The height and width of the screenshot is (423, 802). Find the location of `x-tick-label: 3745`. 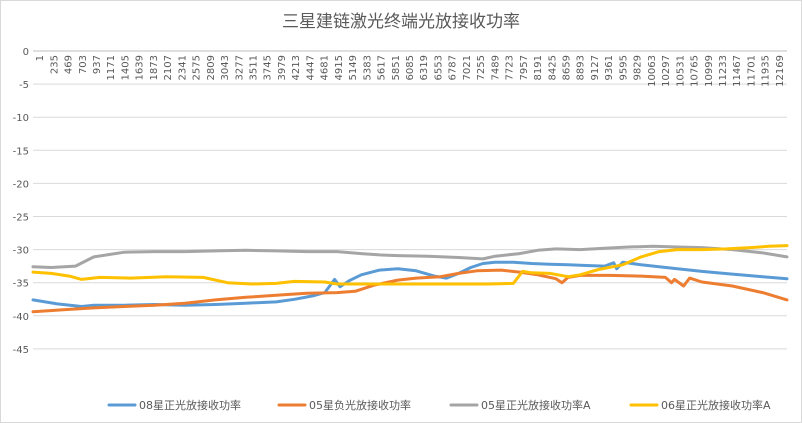

x-tick-label: 3745 is located at coordinates (268, 67).